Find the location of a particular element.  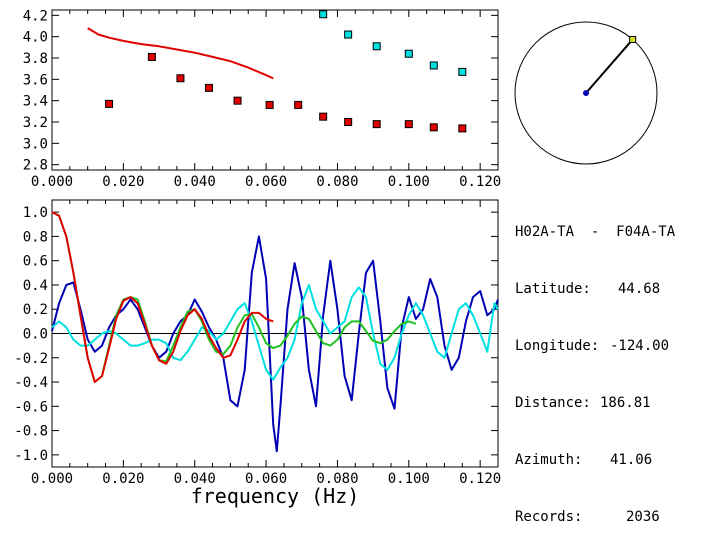

station-pair: H02A-TA - F04A-TA is located at coordinates (595, 232).